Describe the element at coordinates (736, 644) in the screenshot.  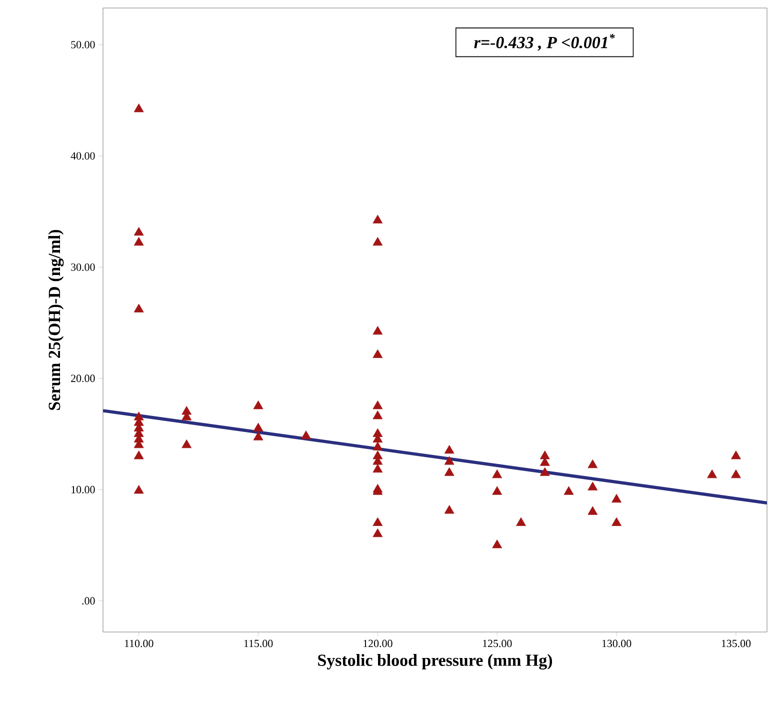
I see `x-tick-label: 135.00` at that location.